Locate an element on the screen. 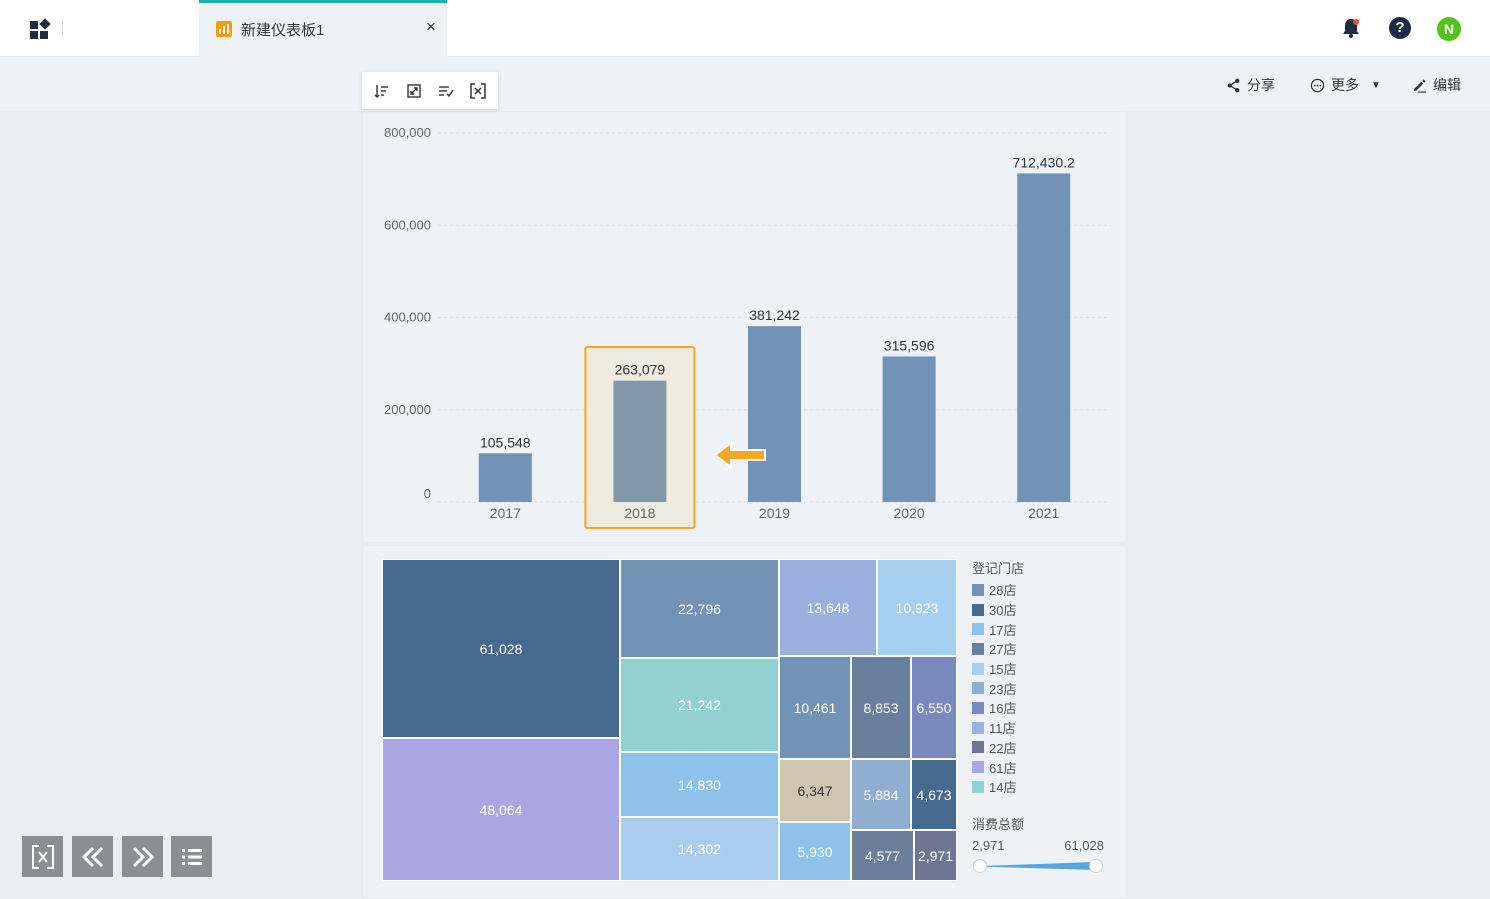 This screenshot has height=899, width=1490. edit-button: 编辑 is located at coordinates (1436, 85).